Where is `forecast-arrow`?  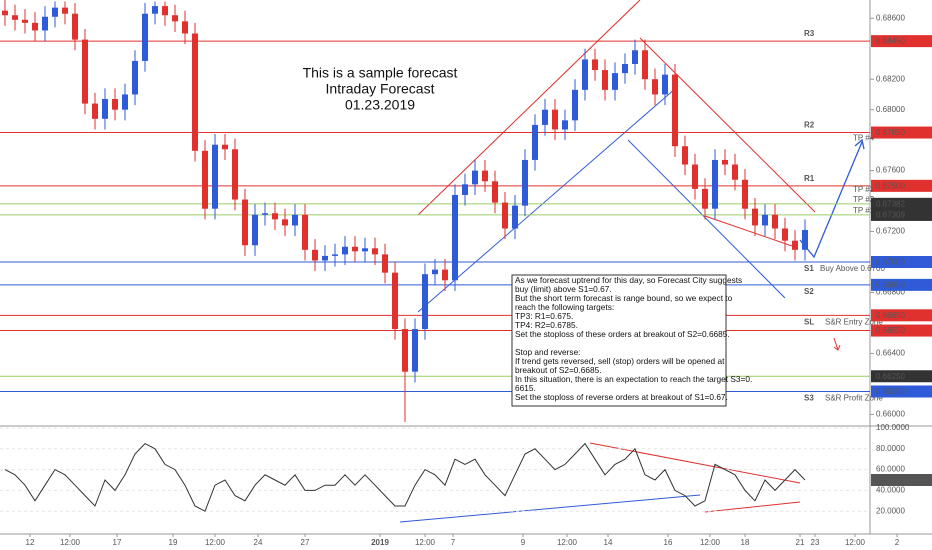
forecast-arrow is located at coordinates (836, 344).